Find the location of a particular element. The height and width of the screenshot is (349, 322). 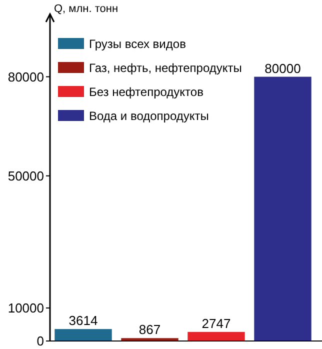

legend-label: Без нефтепродуктов is located at coordinates (146, 92).